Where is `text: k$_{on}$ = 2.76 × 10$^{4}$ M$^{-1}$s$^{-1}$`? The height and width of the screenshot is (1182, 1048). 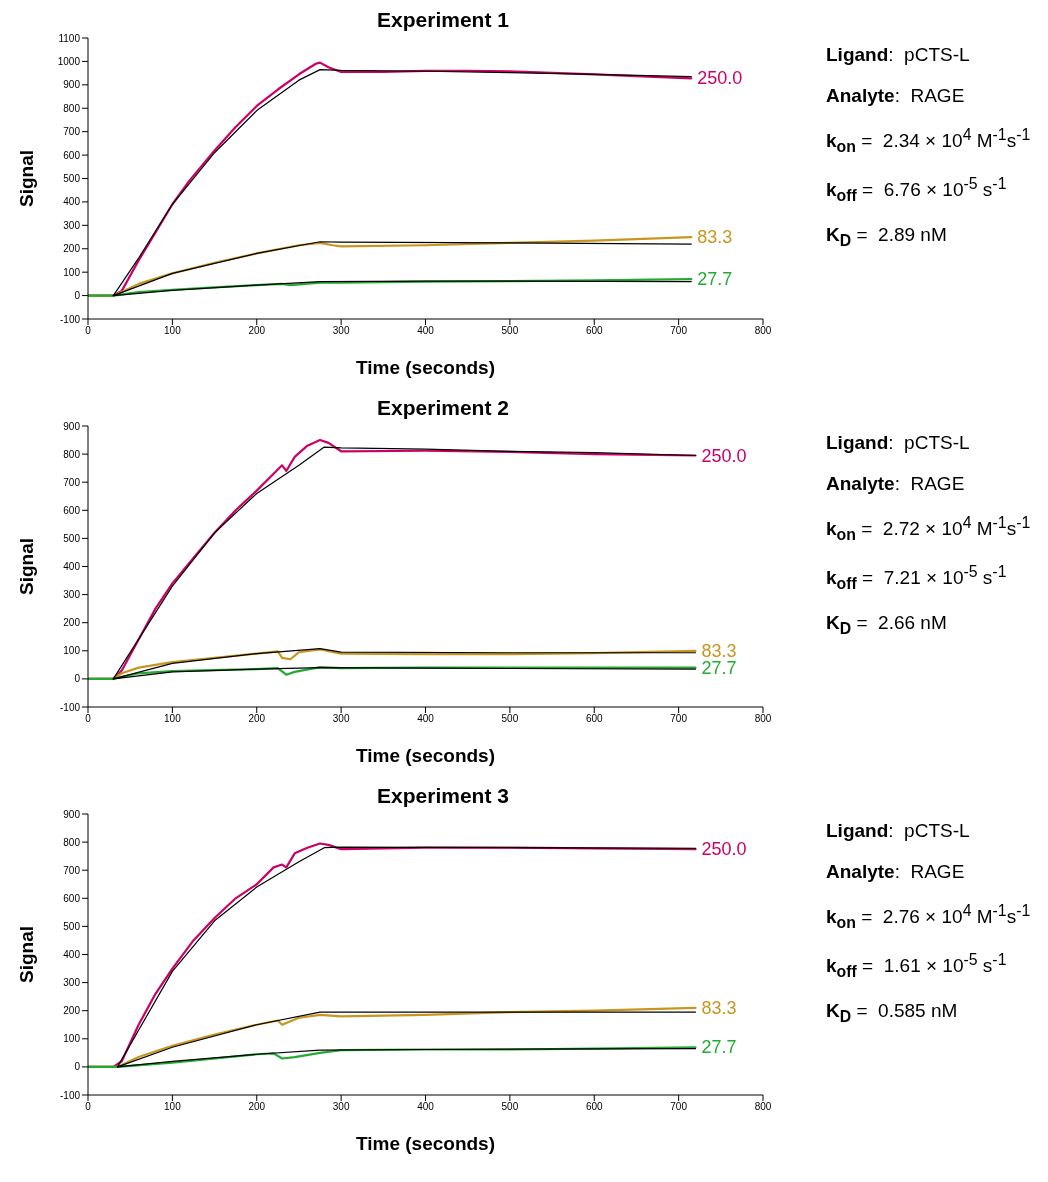
text: k$_{on}$ = 2.76 × 10$^{4}$ M$^{-1}$s$^{-1}$ is located at coordinates (928, 917).